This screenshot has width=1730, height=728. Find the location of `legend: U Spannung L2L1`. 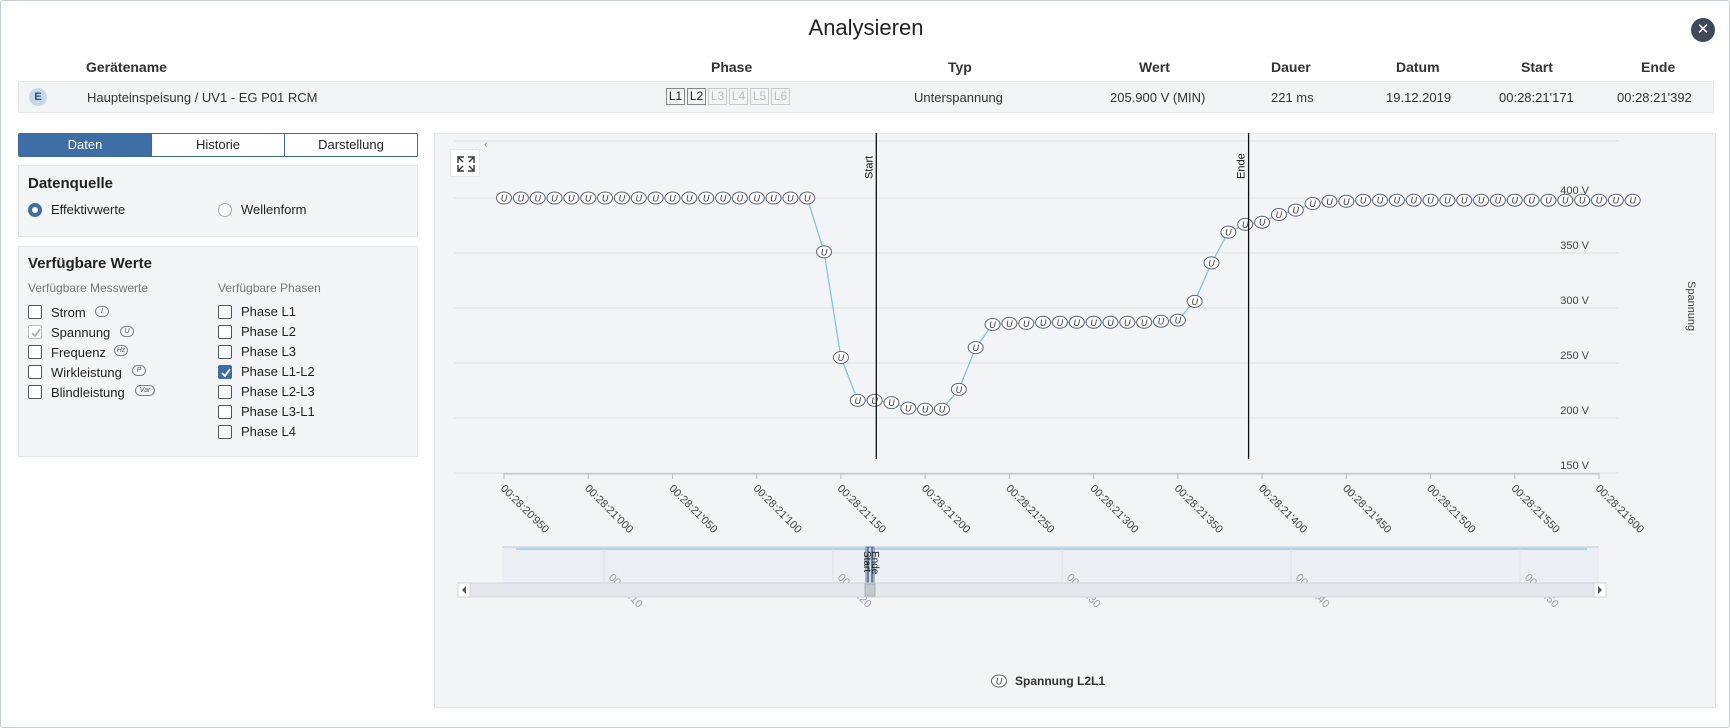

legend: U Spannung L2L1 is located at coordinates (1048, 681).